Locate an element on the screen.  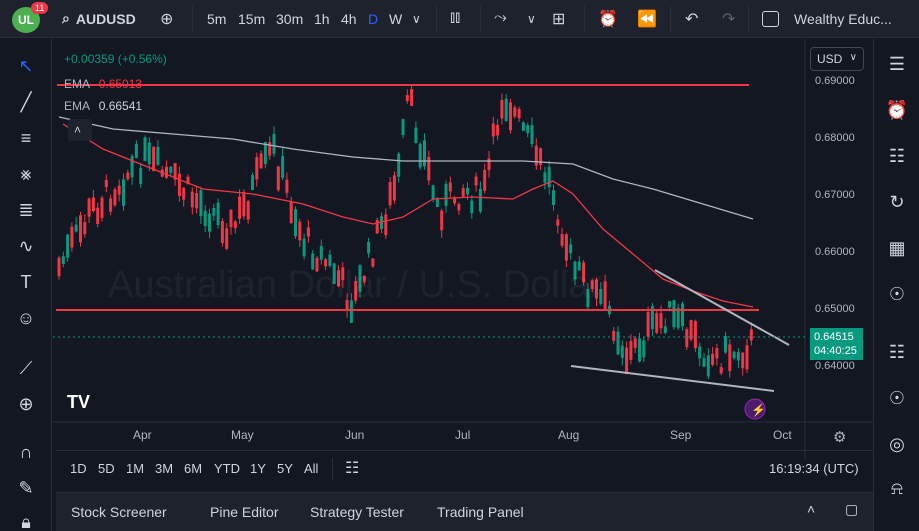
tab-pine-editor: Pine Editor is located at coordinates (244, 512).